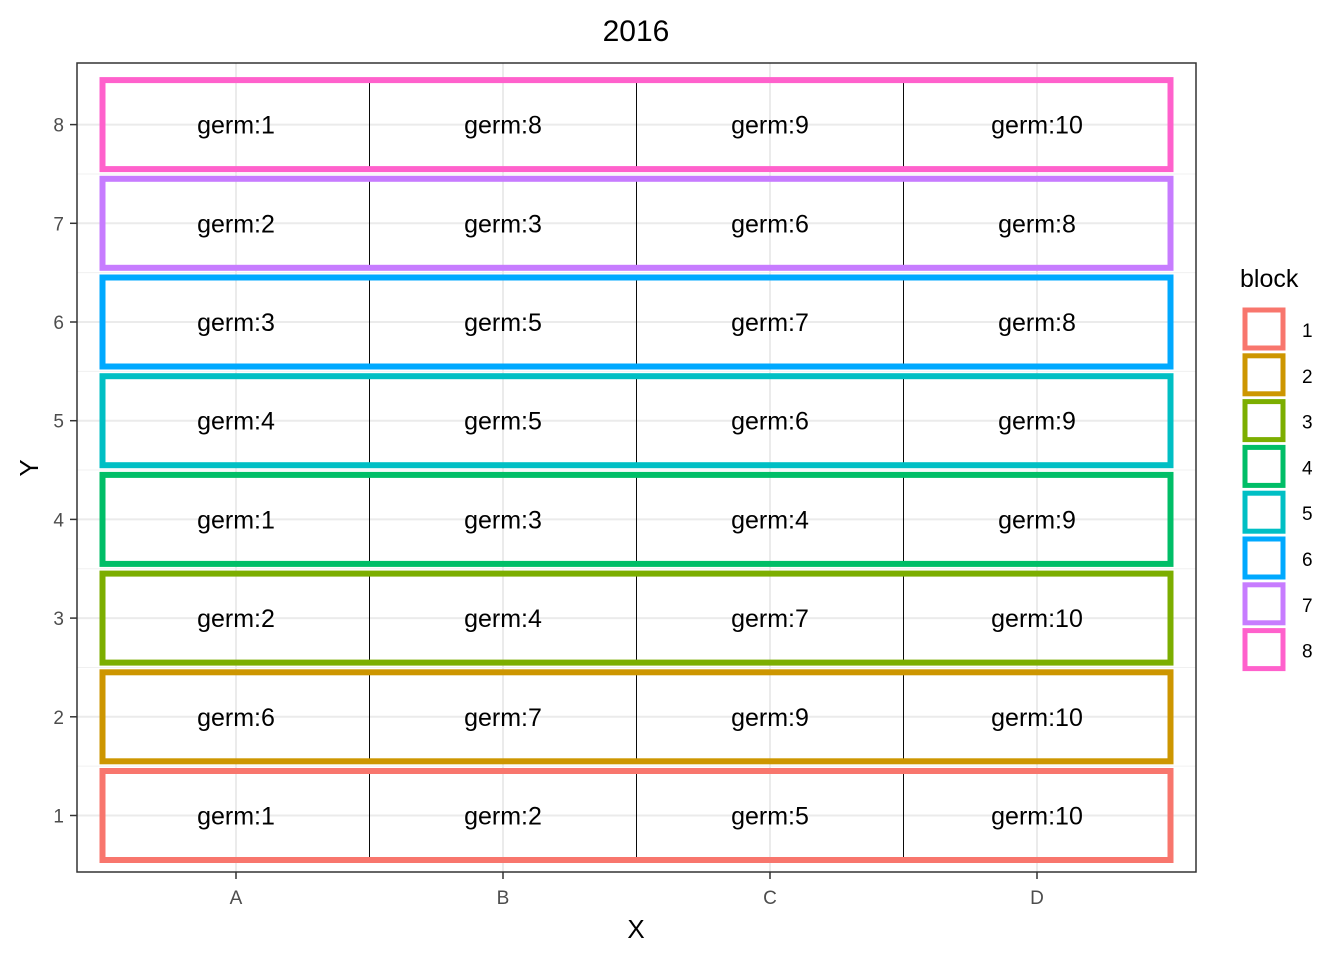  Describe the element at coordinates (1307, 331) in the screenshot. I see `legend-label: 1` at that location.